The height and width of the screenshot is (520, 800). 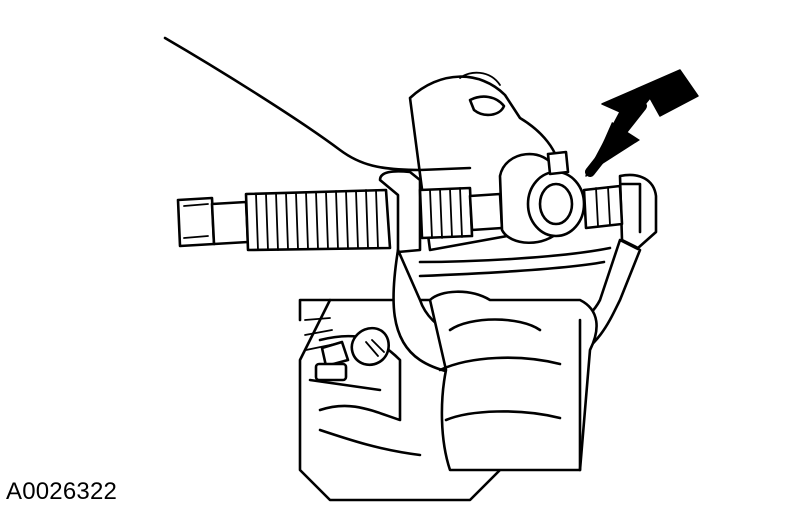 What do you see at coordinates (352, 354) in the screenshot?
I see `adjuster-bolt` at bounding box center [352, 354].